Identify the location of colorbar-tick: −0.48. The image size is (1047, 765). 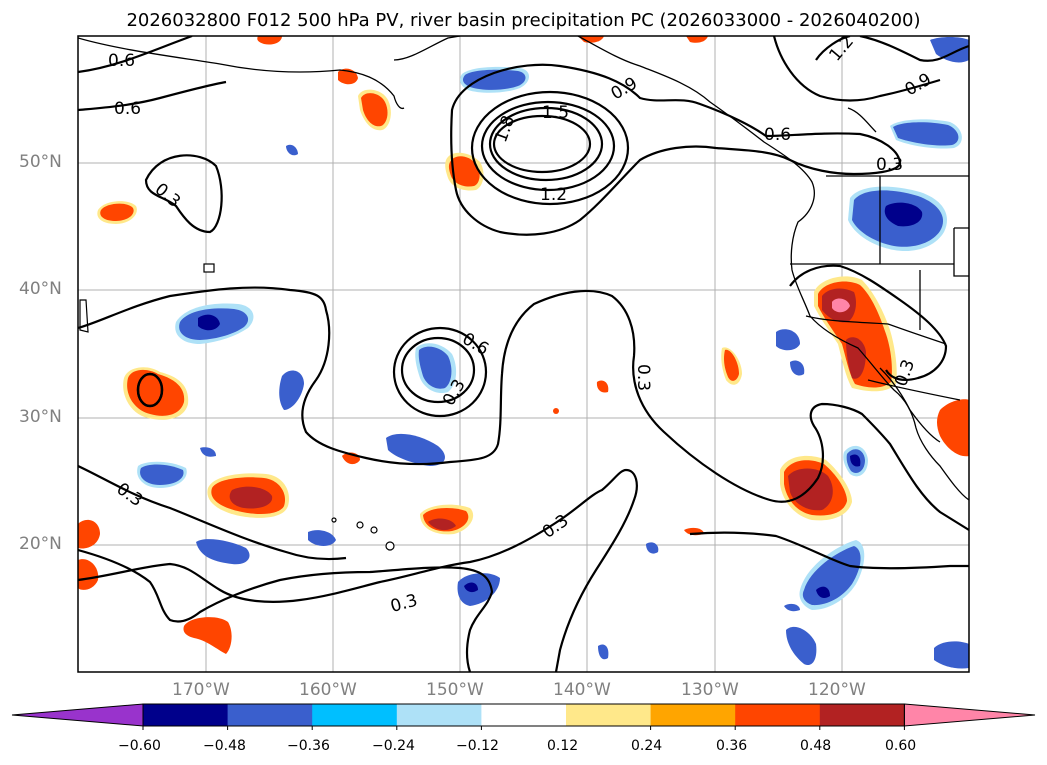
(224, 746).